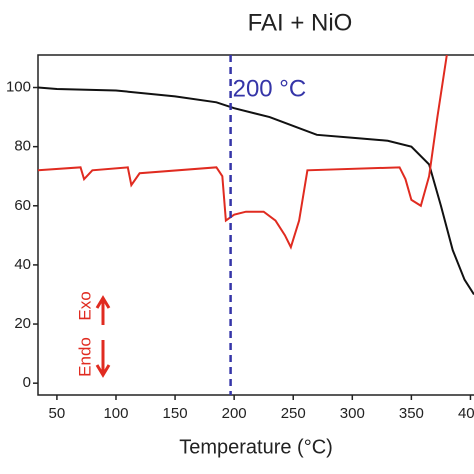 The height and width of the screenshot is (474, 474). Describe the element at coordinates (18, 86) in the screenshot. I see `y-tick-label: 100` at that location.